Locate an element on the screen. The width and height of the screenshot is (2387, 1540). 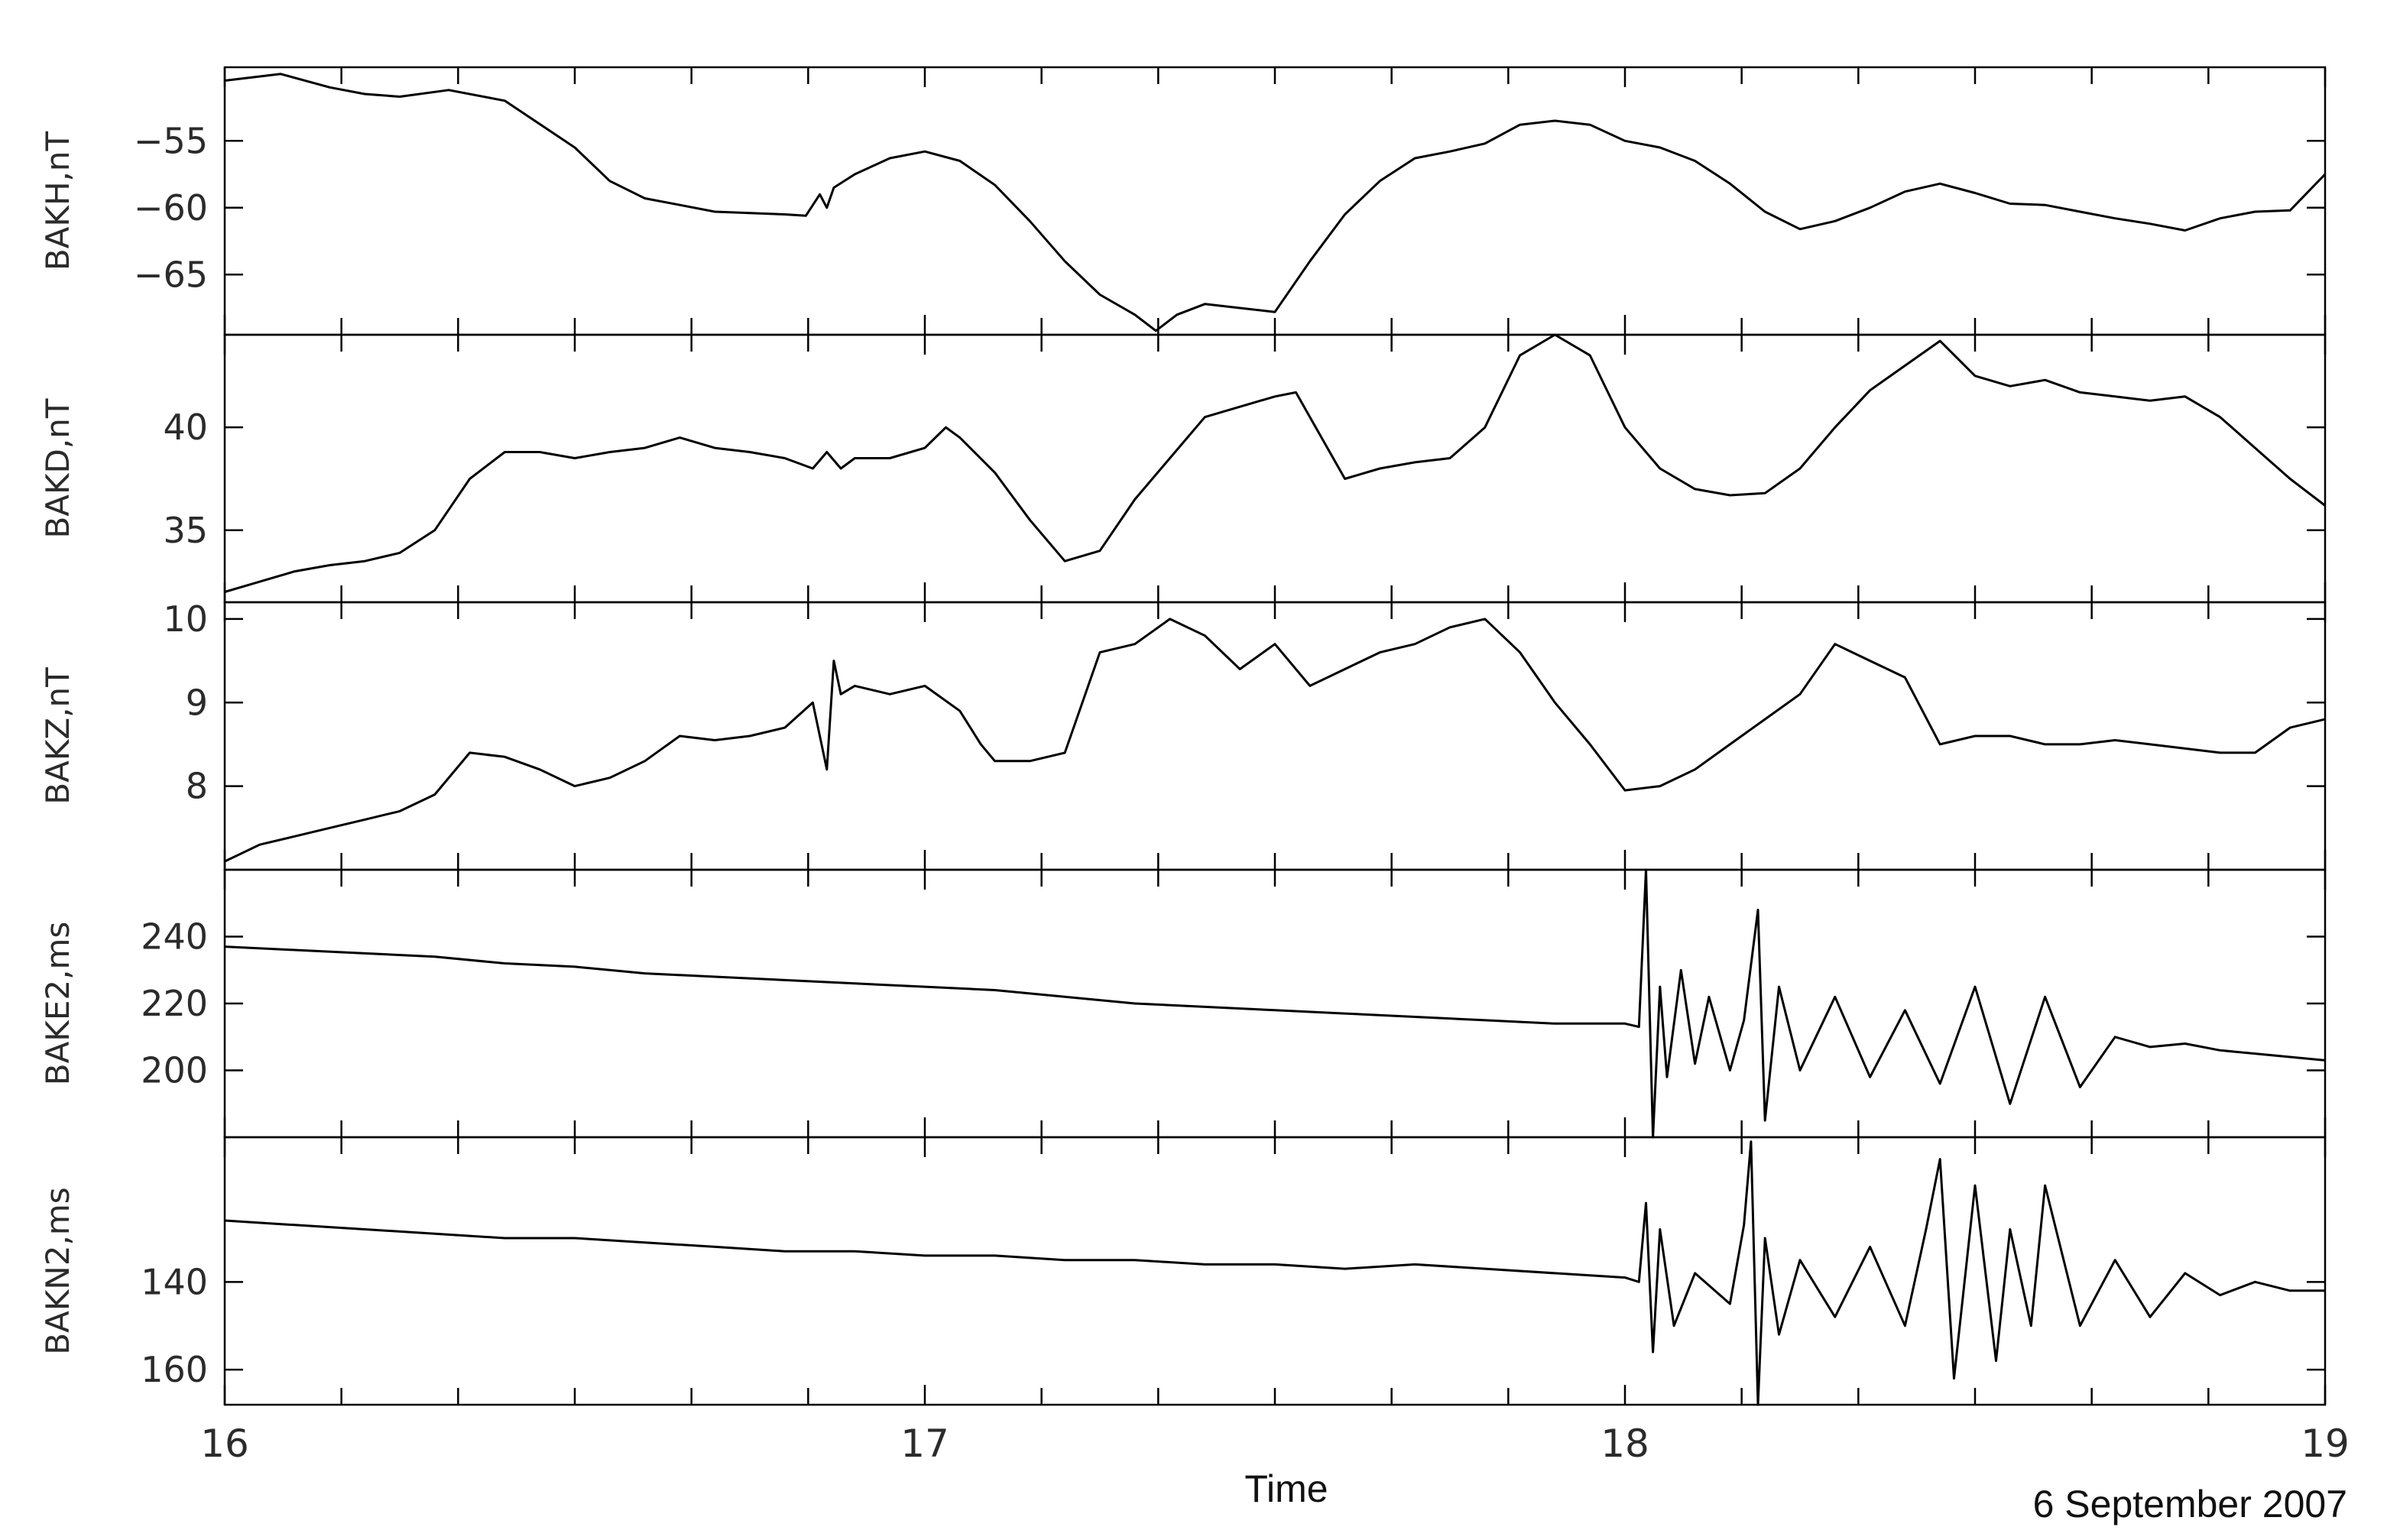
x-axis-label: Time is located at coordinates (1286, 1489).